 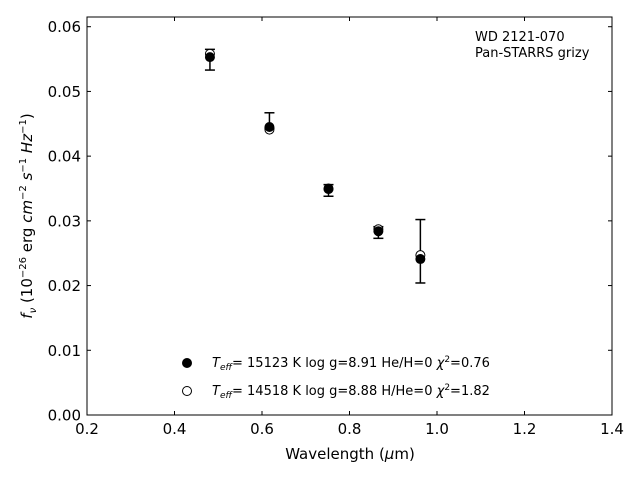 I want to click on y-tick-label: 0.04, so click(x=64, y=157).